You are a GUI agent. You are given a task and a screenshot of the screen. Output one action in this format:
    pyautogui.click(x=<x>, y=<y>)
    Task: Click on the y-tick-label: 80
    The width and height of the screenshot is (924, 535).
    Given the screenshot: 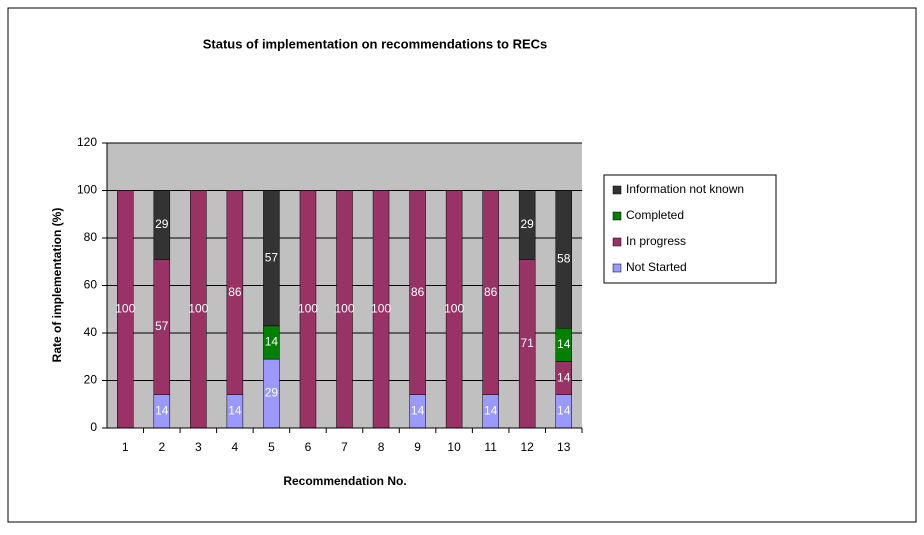 What is the action you would take?
    pyautogui.click(x=91, y=237)
    